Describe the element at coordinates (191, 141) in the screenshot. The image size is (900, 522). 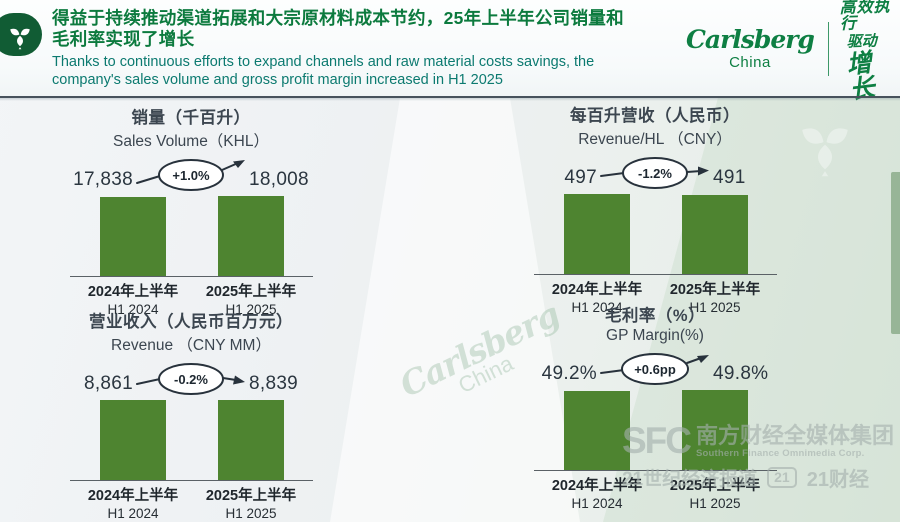
I see `chart-title-en: Sales Volume（KHL）` at that location.